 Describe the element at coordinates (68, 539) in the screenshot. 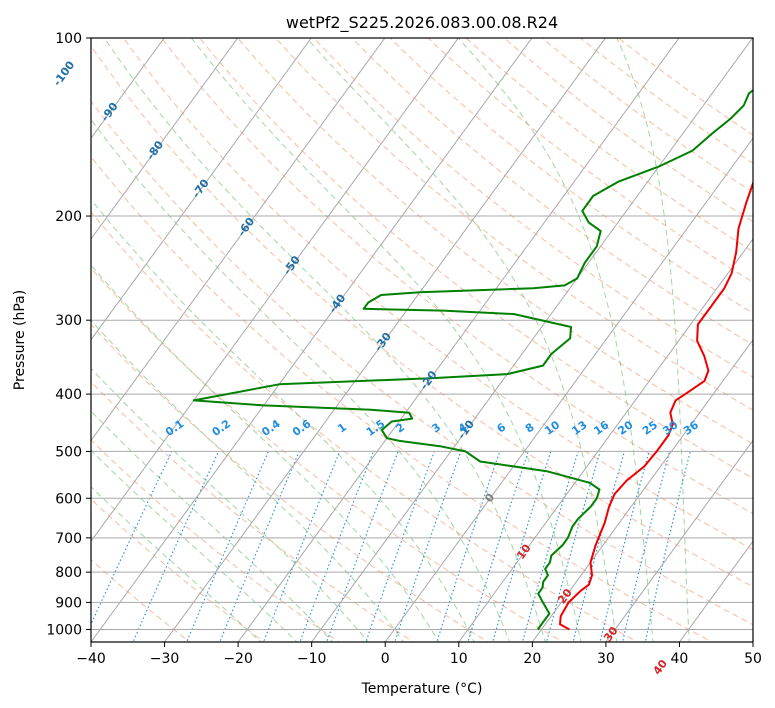

I see `y-tick-label: 700` at that location.